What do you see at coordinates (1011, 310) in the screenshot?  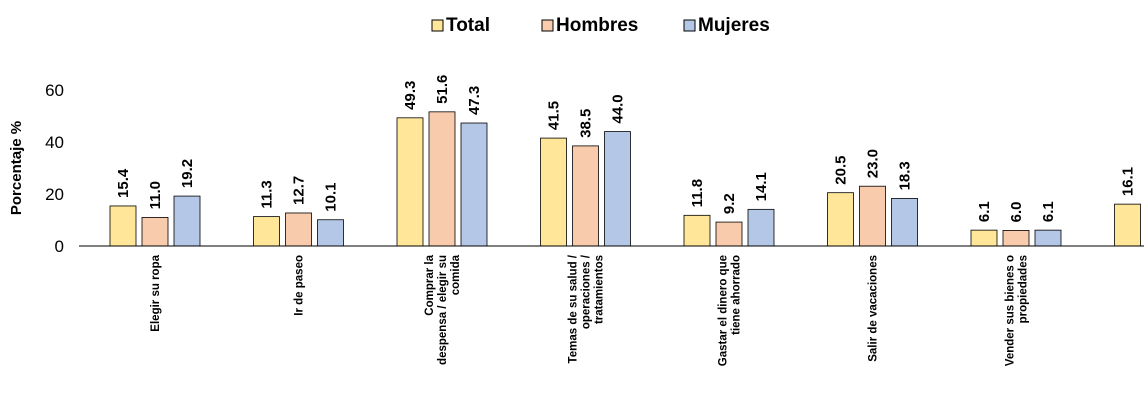 I see `x-tick-label-line: Vender sus bienes o` at bounding box center [1011, 310].